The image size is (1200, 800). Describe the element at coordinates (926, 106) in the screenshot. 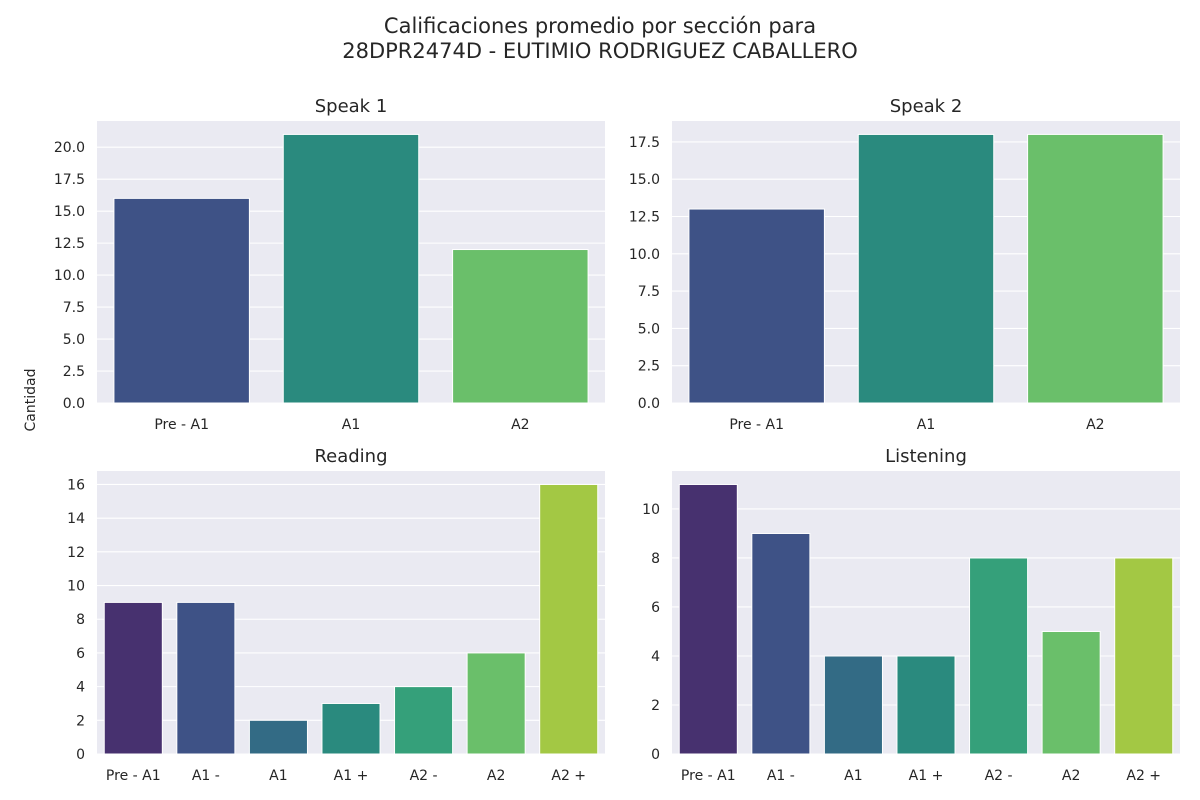

I see `chart-2-title: Speak 2` at that location.